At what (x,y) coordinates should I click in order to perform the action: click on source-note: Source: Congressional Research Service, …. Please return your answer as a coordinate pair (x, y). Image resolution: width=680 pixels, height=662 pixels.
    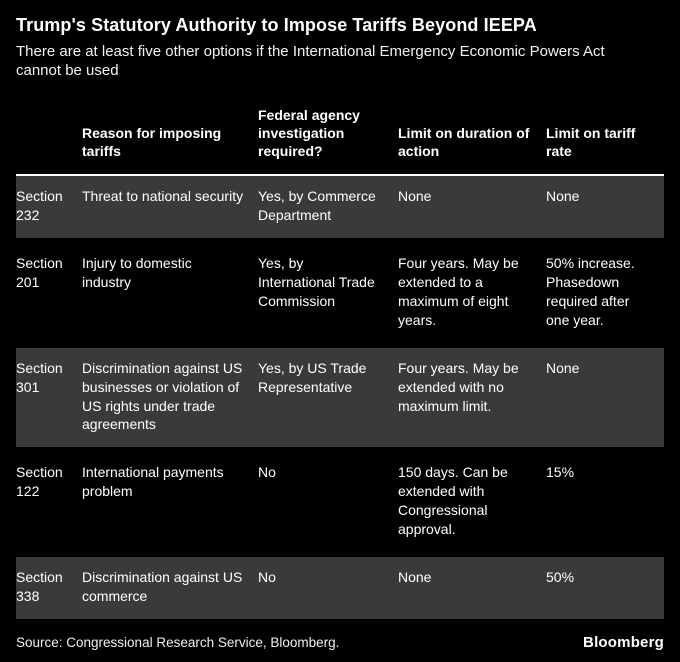
    Looking at the image, I should click on (178, 642).